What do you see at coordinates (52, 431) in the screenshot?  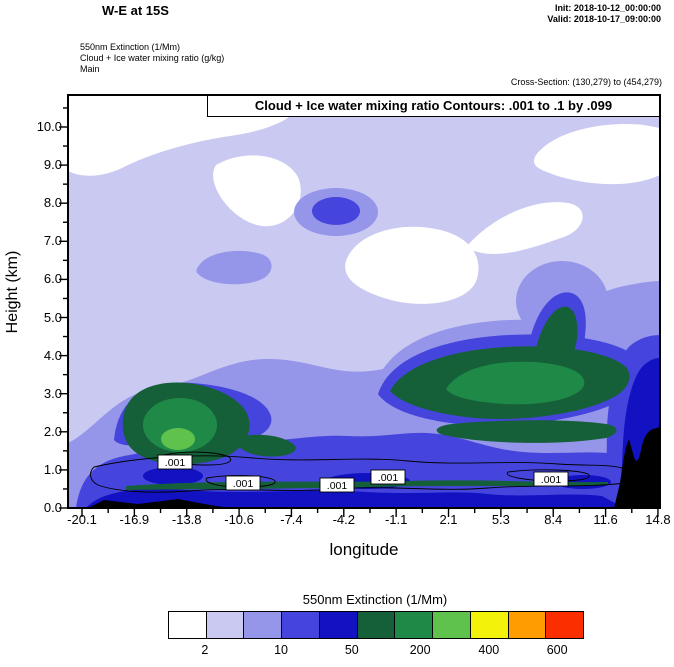 I see `y-tick-label: 2.0` at bounding box center [52, 431].